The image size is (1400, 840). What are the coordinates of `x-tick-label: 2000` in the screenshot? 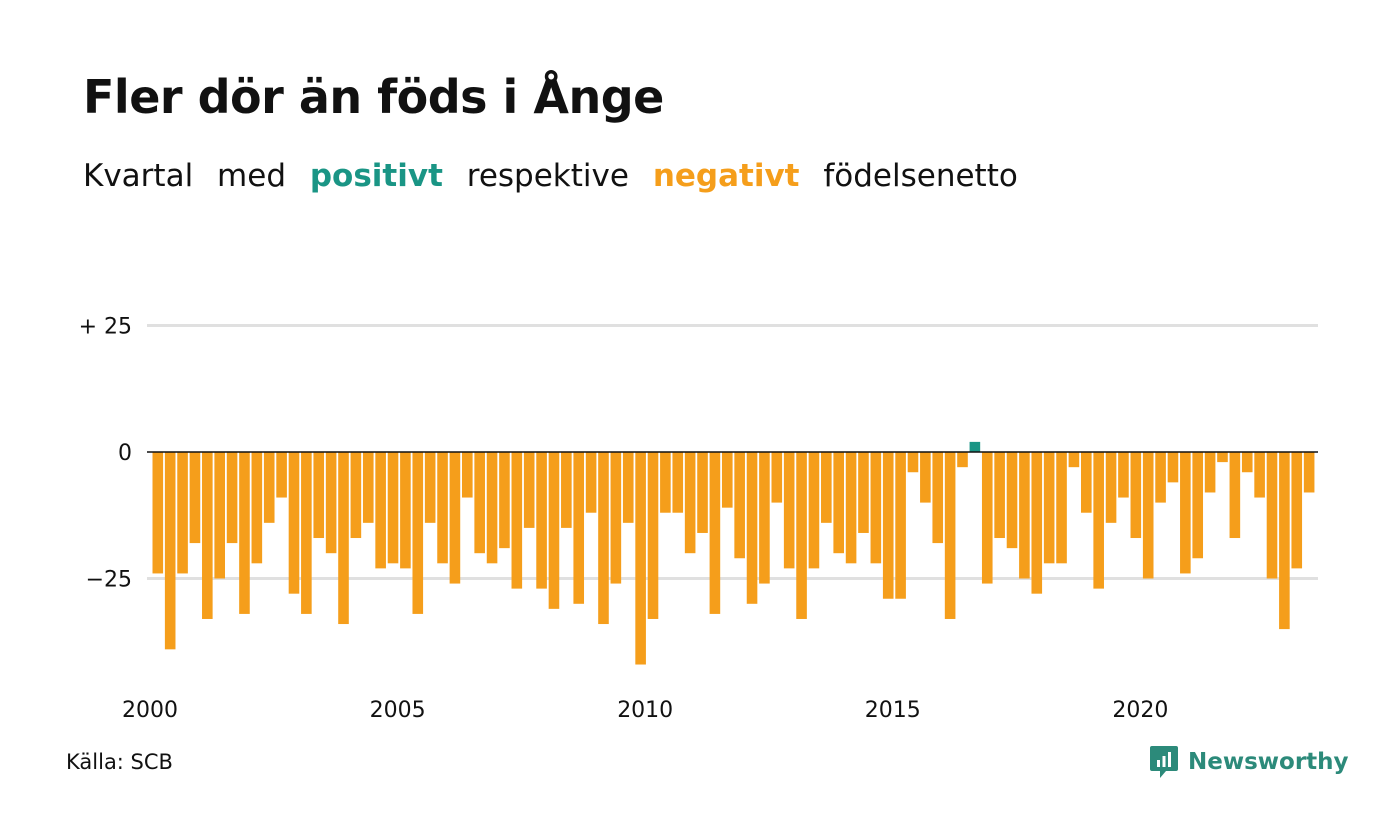 It's located at (150, 710).